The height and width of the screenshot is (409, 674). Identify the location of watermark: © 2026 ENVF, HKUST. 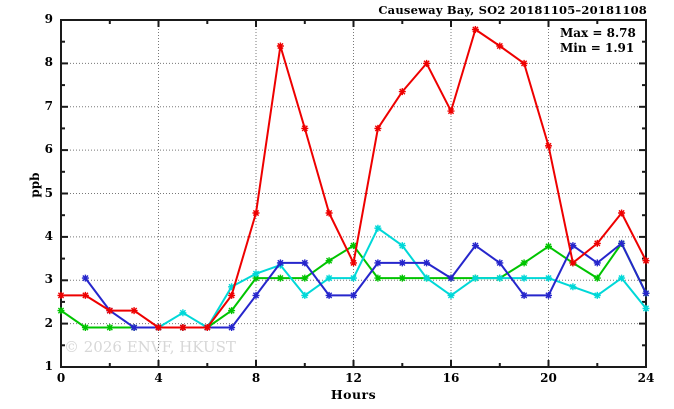
(150, 347).